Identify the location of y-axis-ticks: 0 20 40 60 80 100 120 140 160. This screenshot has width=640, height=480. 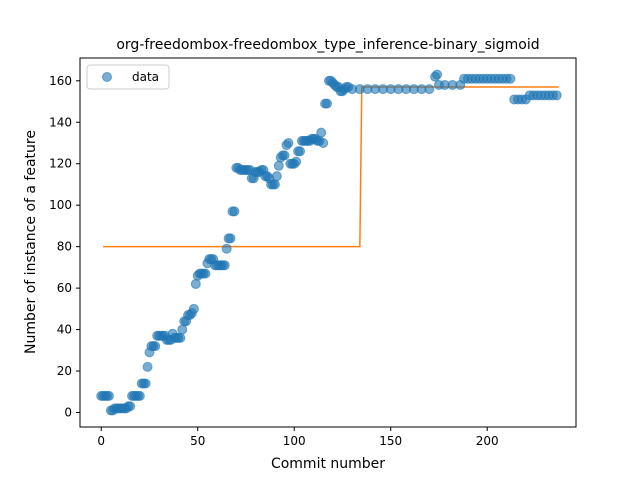
(64, 246).